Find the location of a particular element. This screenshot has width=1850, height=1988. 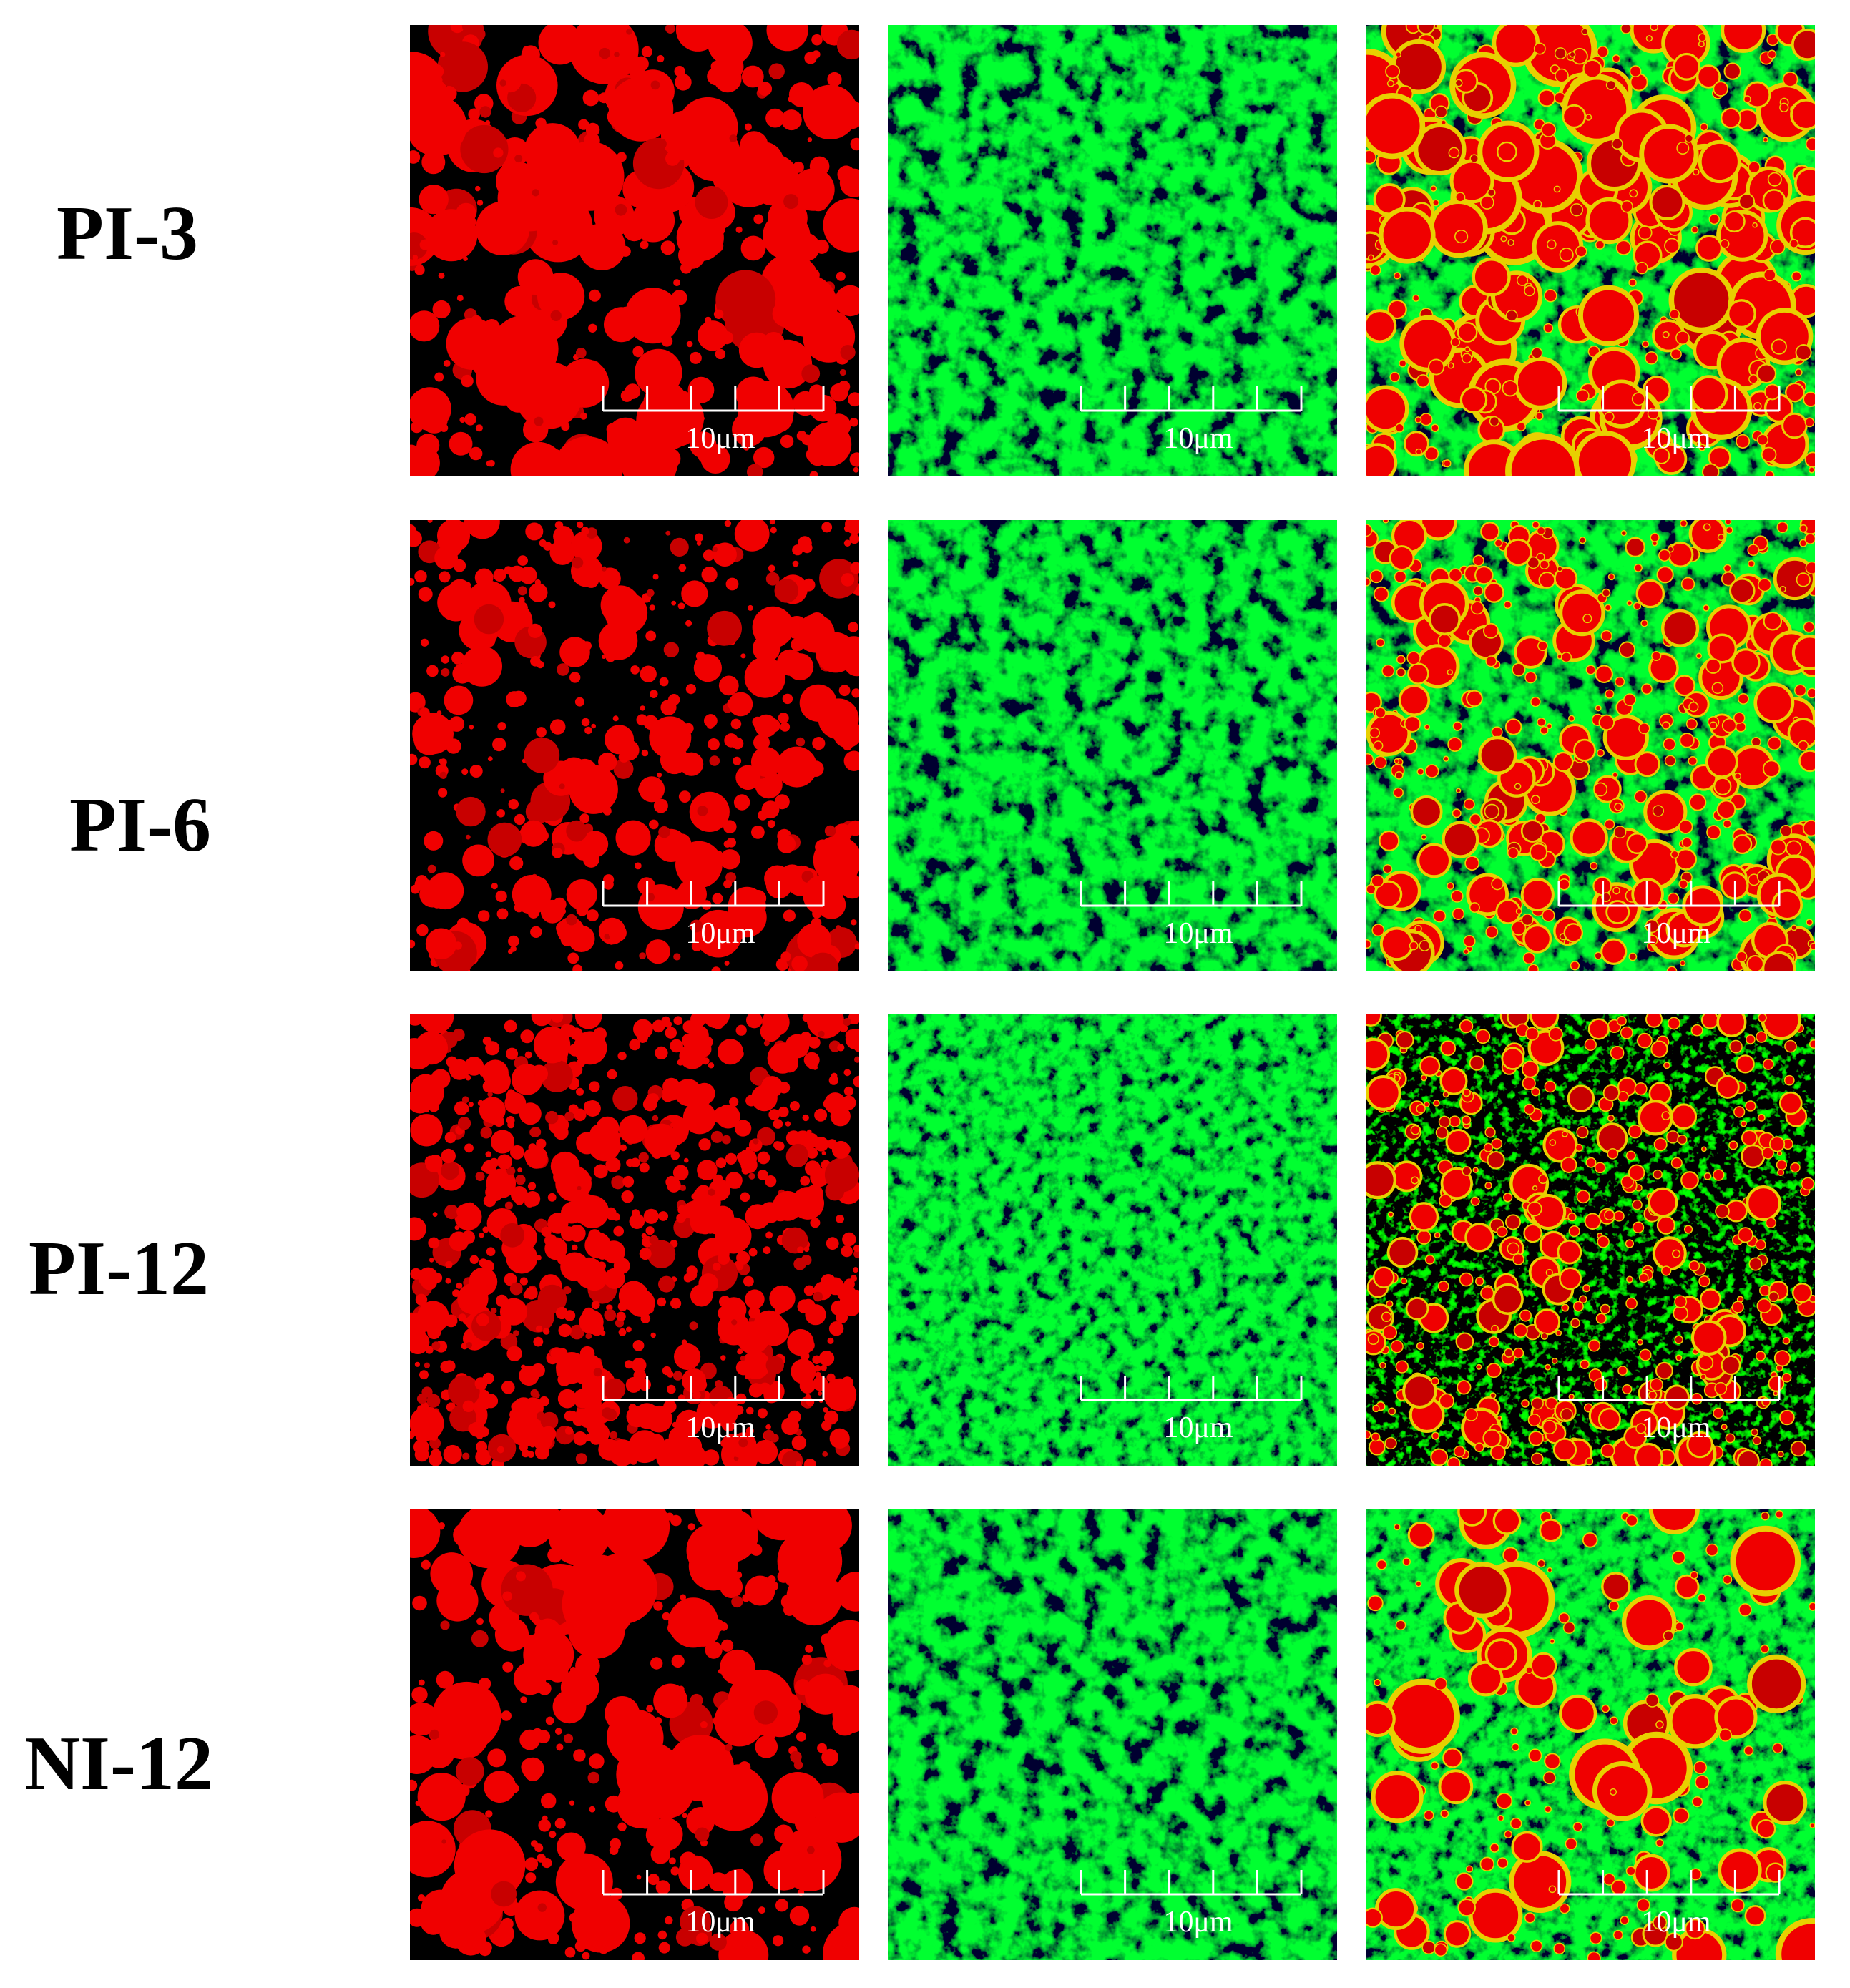

micrograph is located at coordinates (634, 1734).